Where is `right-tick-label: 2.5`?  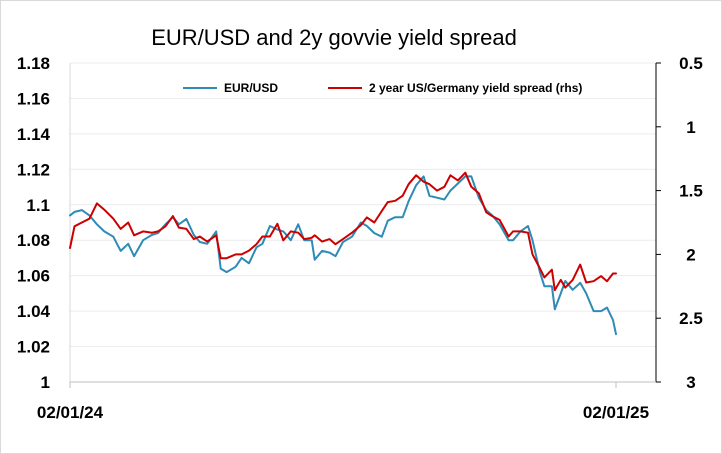 right-tick-label: 2.5 is located at coordinates (691, 318).